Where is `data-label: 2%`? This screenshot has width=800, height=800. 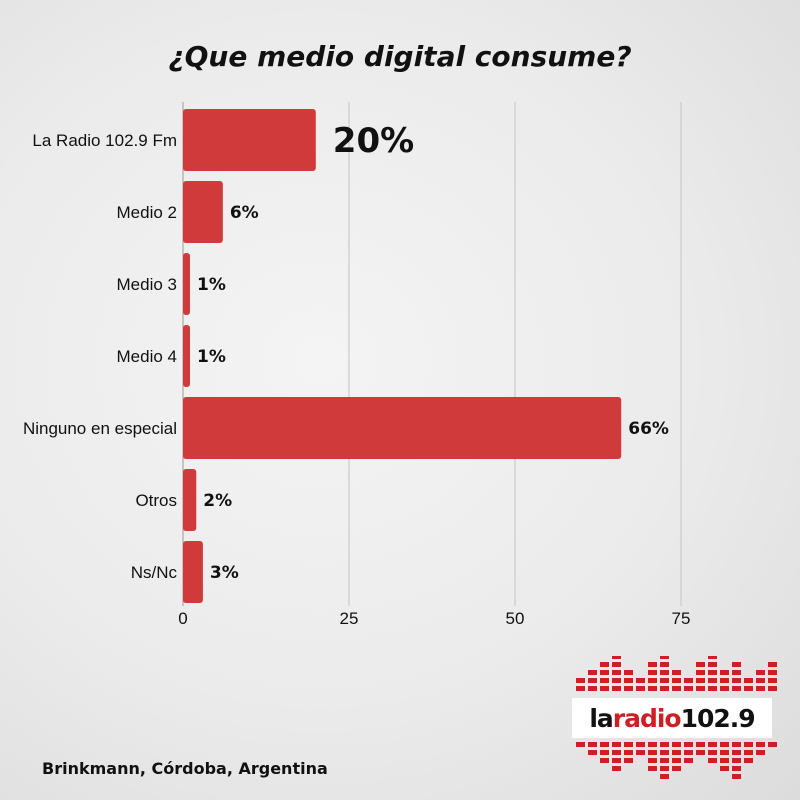 data-label: 2% is located at coordinates (217, 501).